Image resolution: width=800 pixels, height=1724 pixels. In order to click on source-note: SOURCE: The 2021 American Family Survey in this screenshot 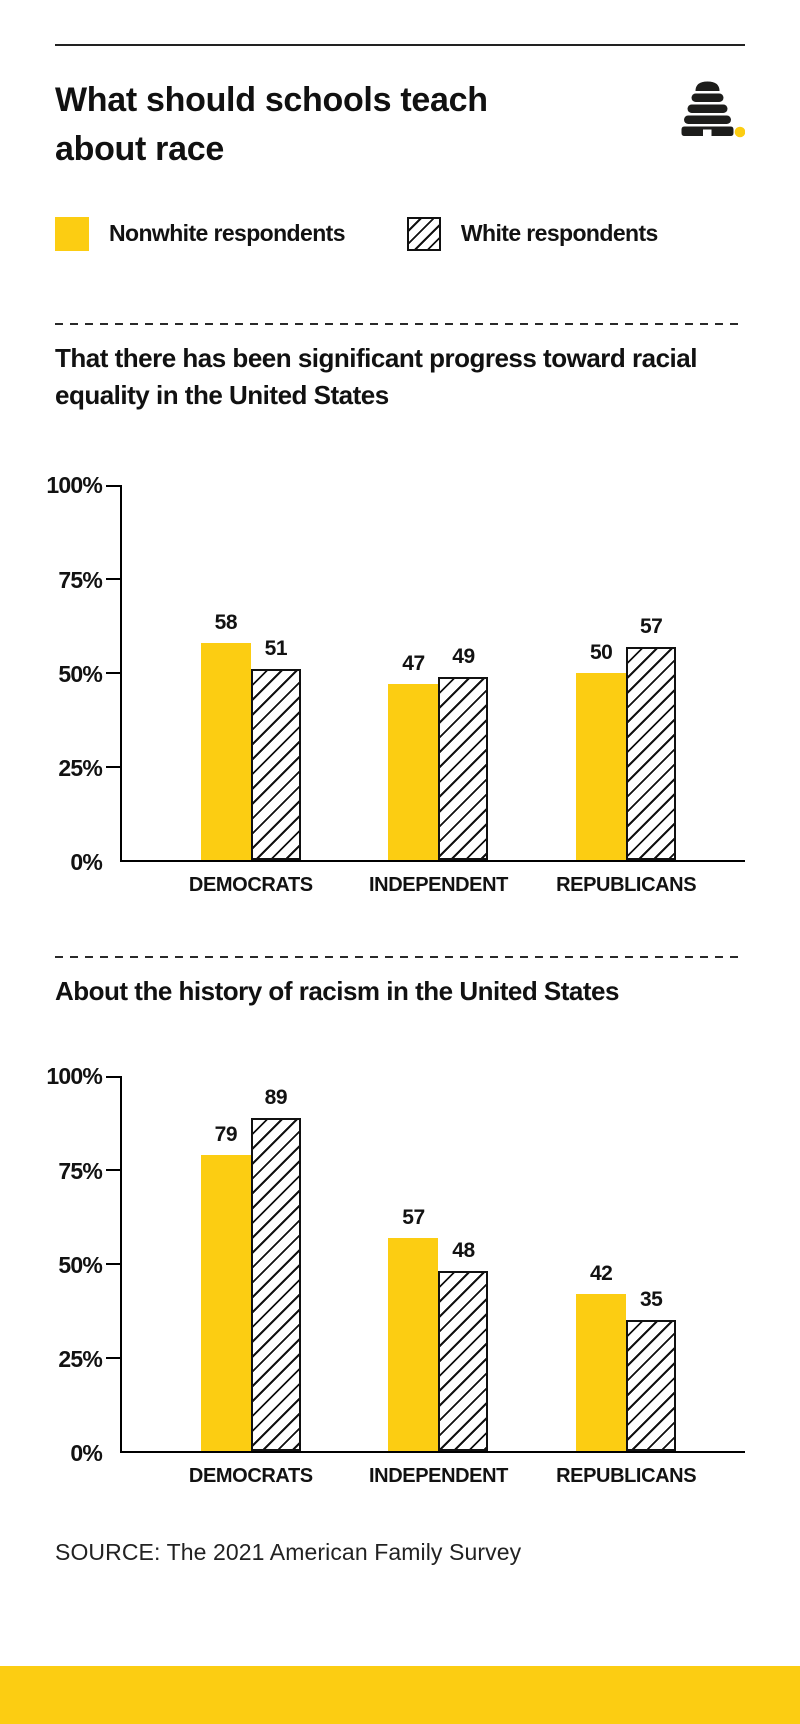, I will do `click(288, 1552)`.